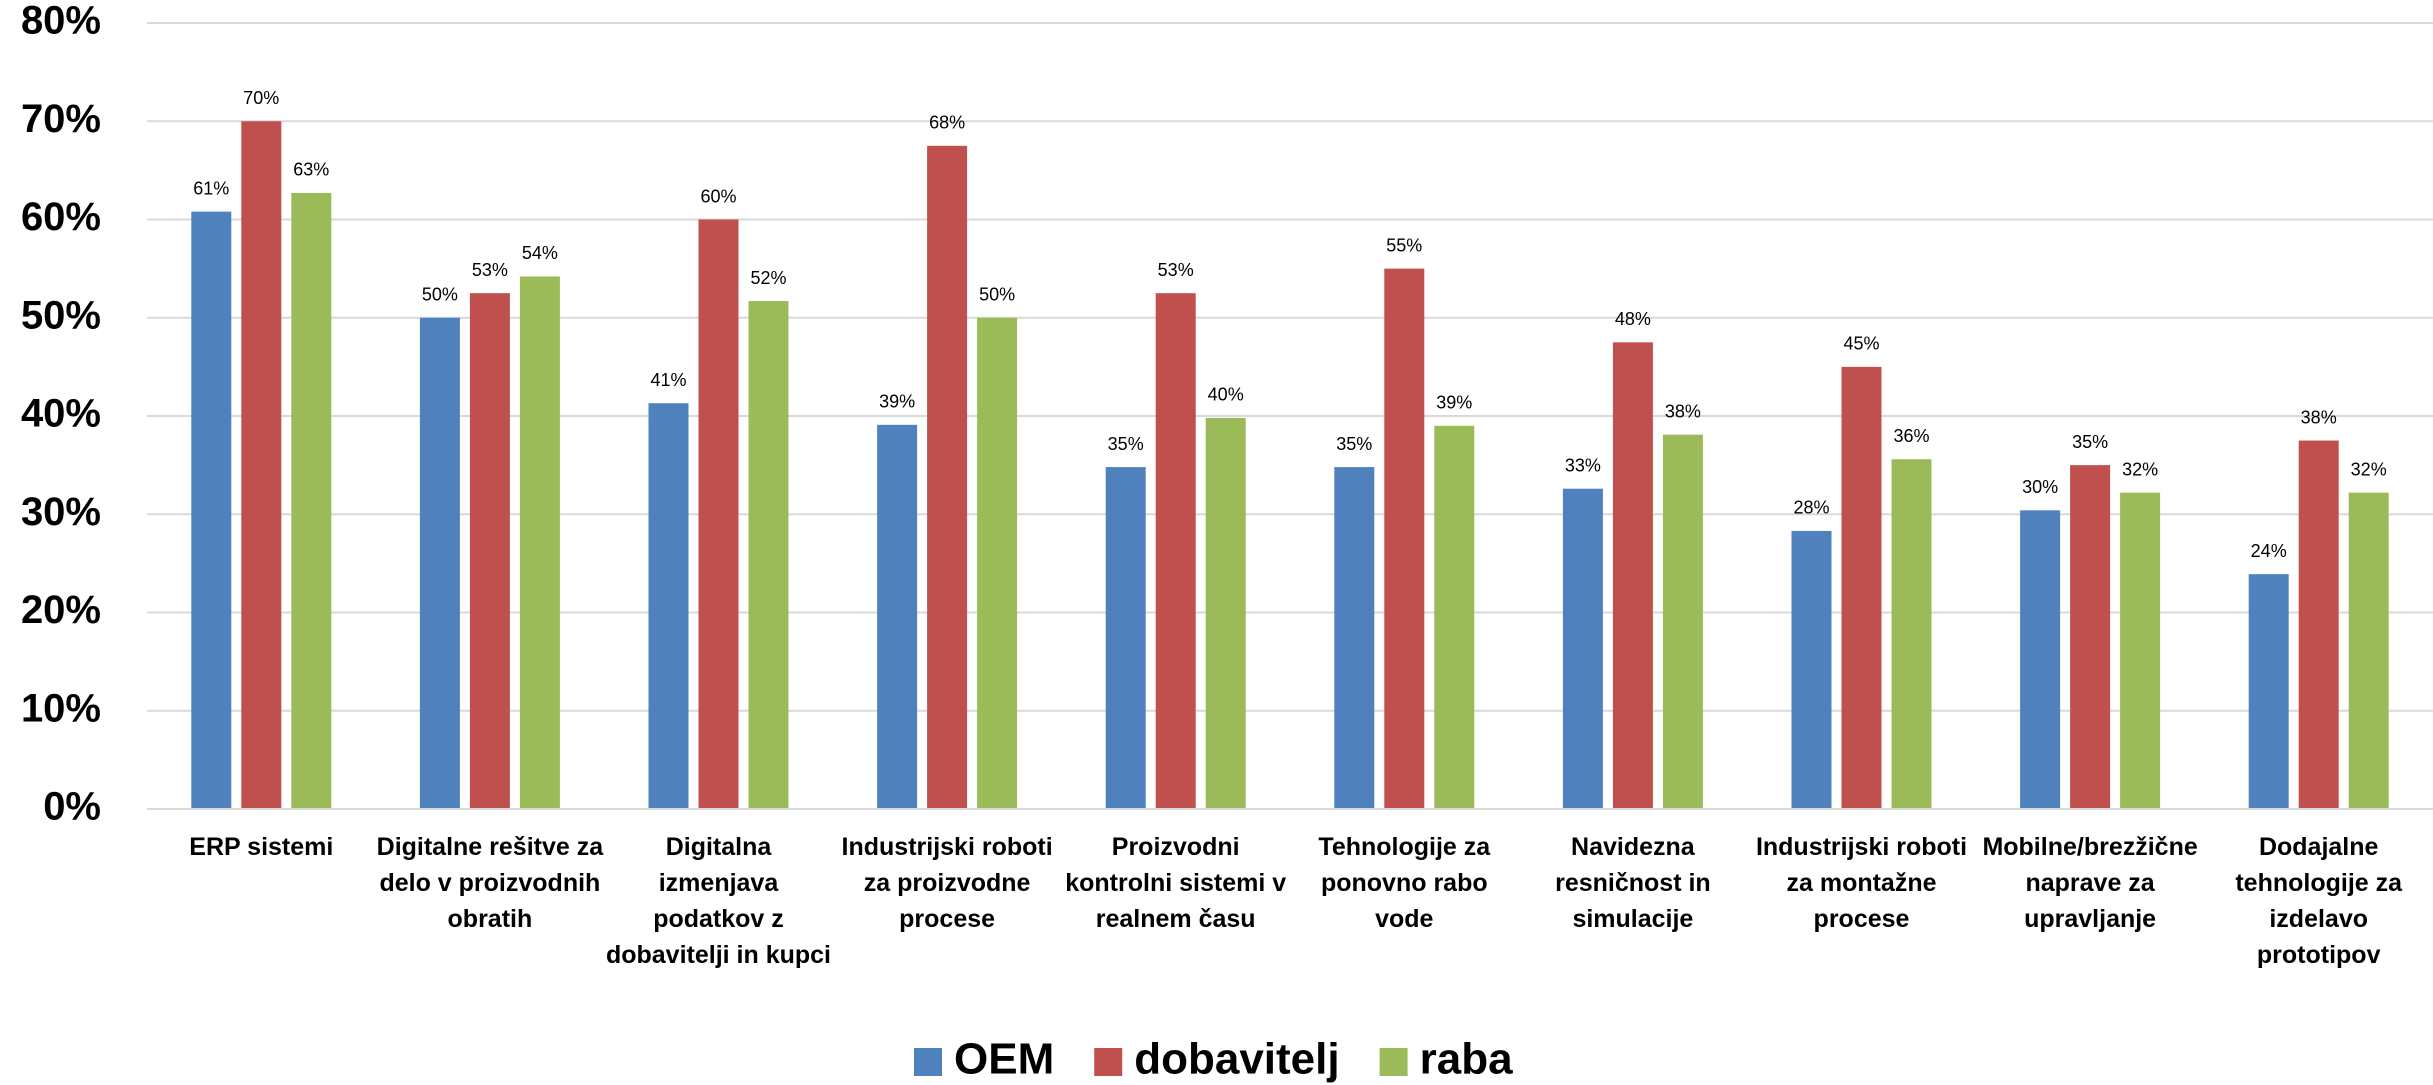 The height and width of the screenshot is (1085, 2433). Describe the element at coordinates (1236, 1059) in the screenshot. I see `legend-label: dobavitelj` at that location.